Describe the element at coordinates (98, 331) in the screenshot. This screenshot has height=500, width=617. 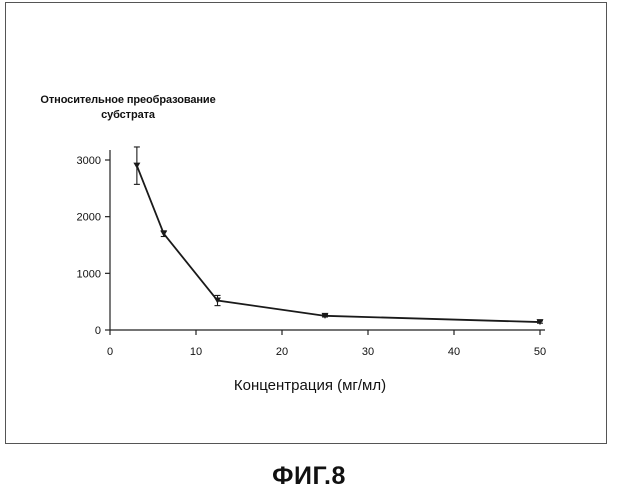
I see `y-tick-label: 0` at that location.